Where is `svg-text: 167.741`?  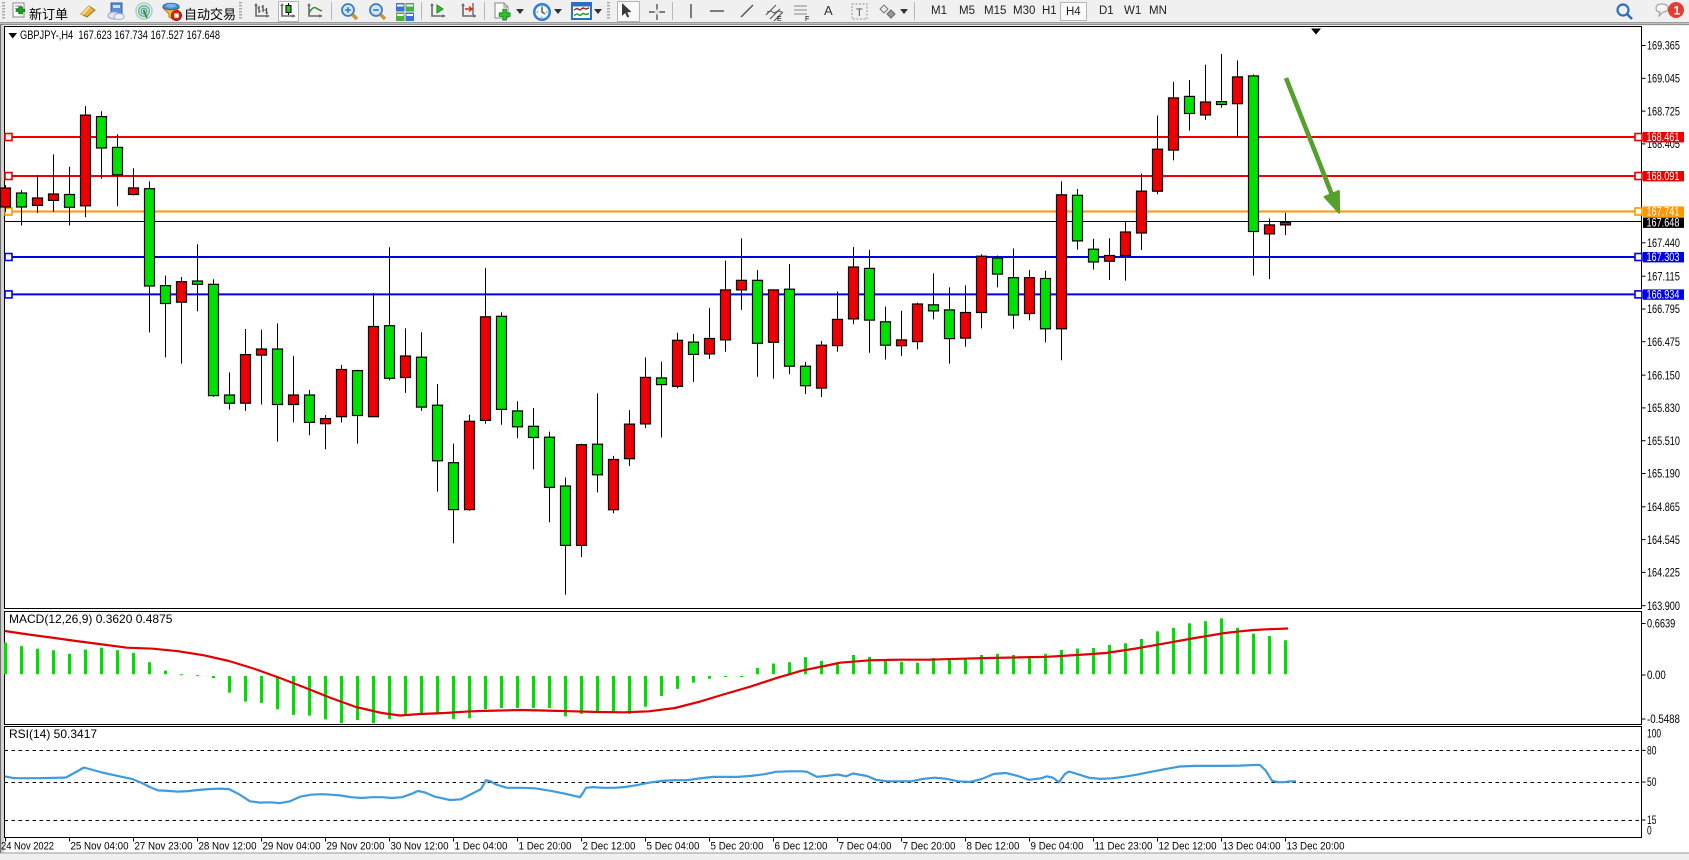 svg-text: 167.741 is located at coordinates (1663, 212).